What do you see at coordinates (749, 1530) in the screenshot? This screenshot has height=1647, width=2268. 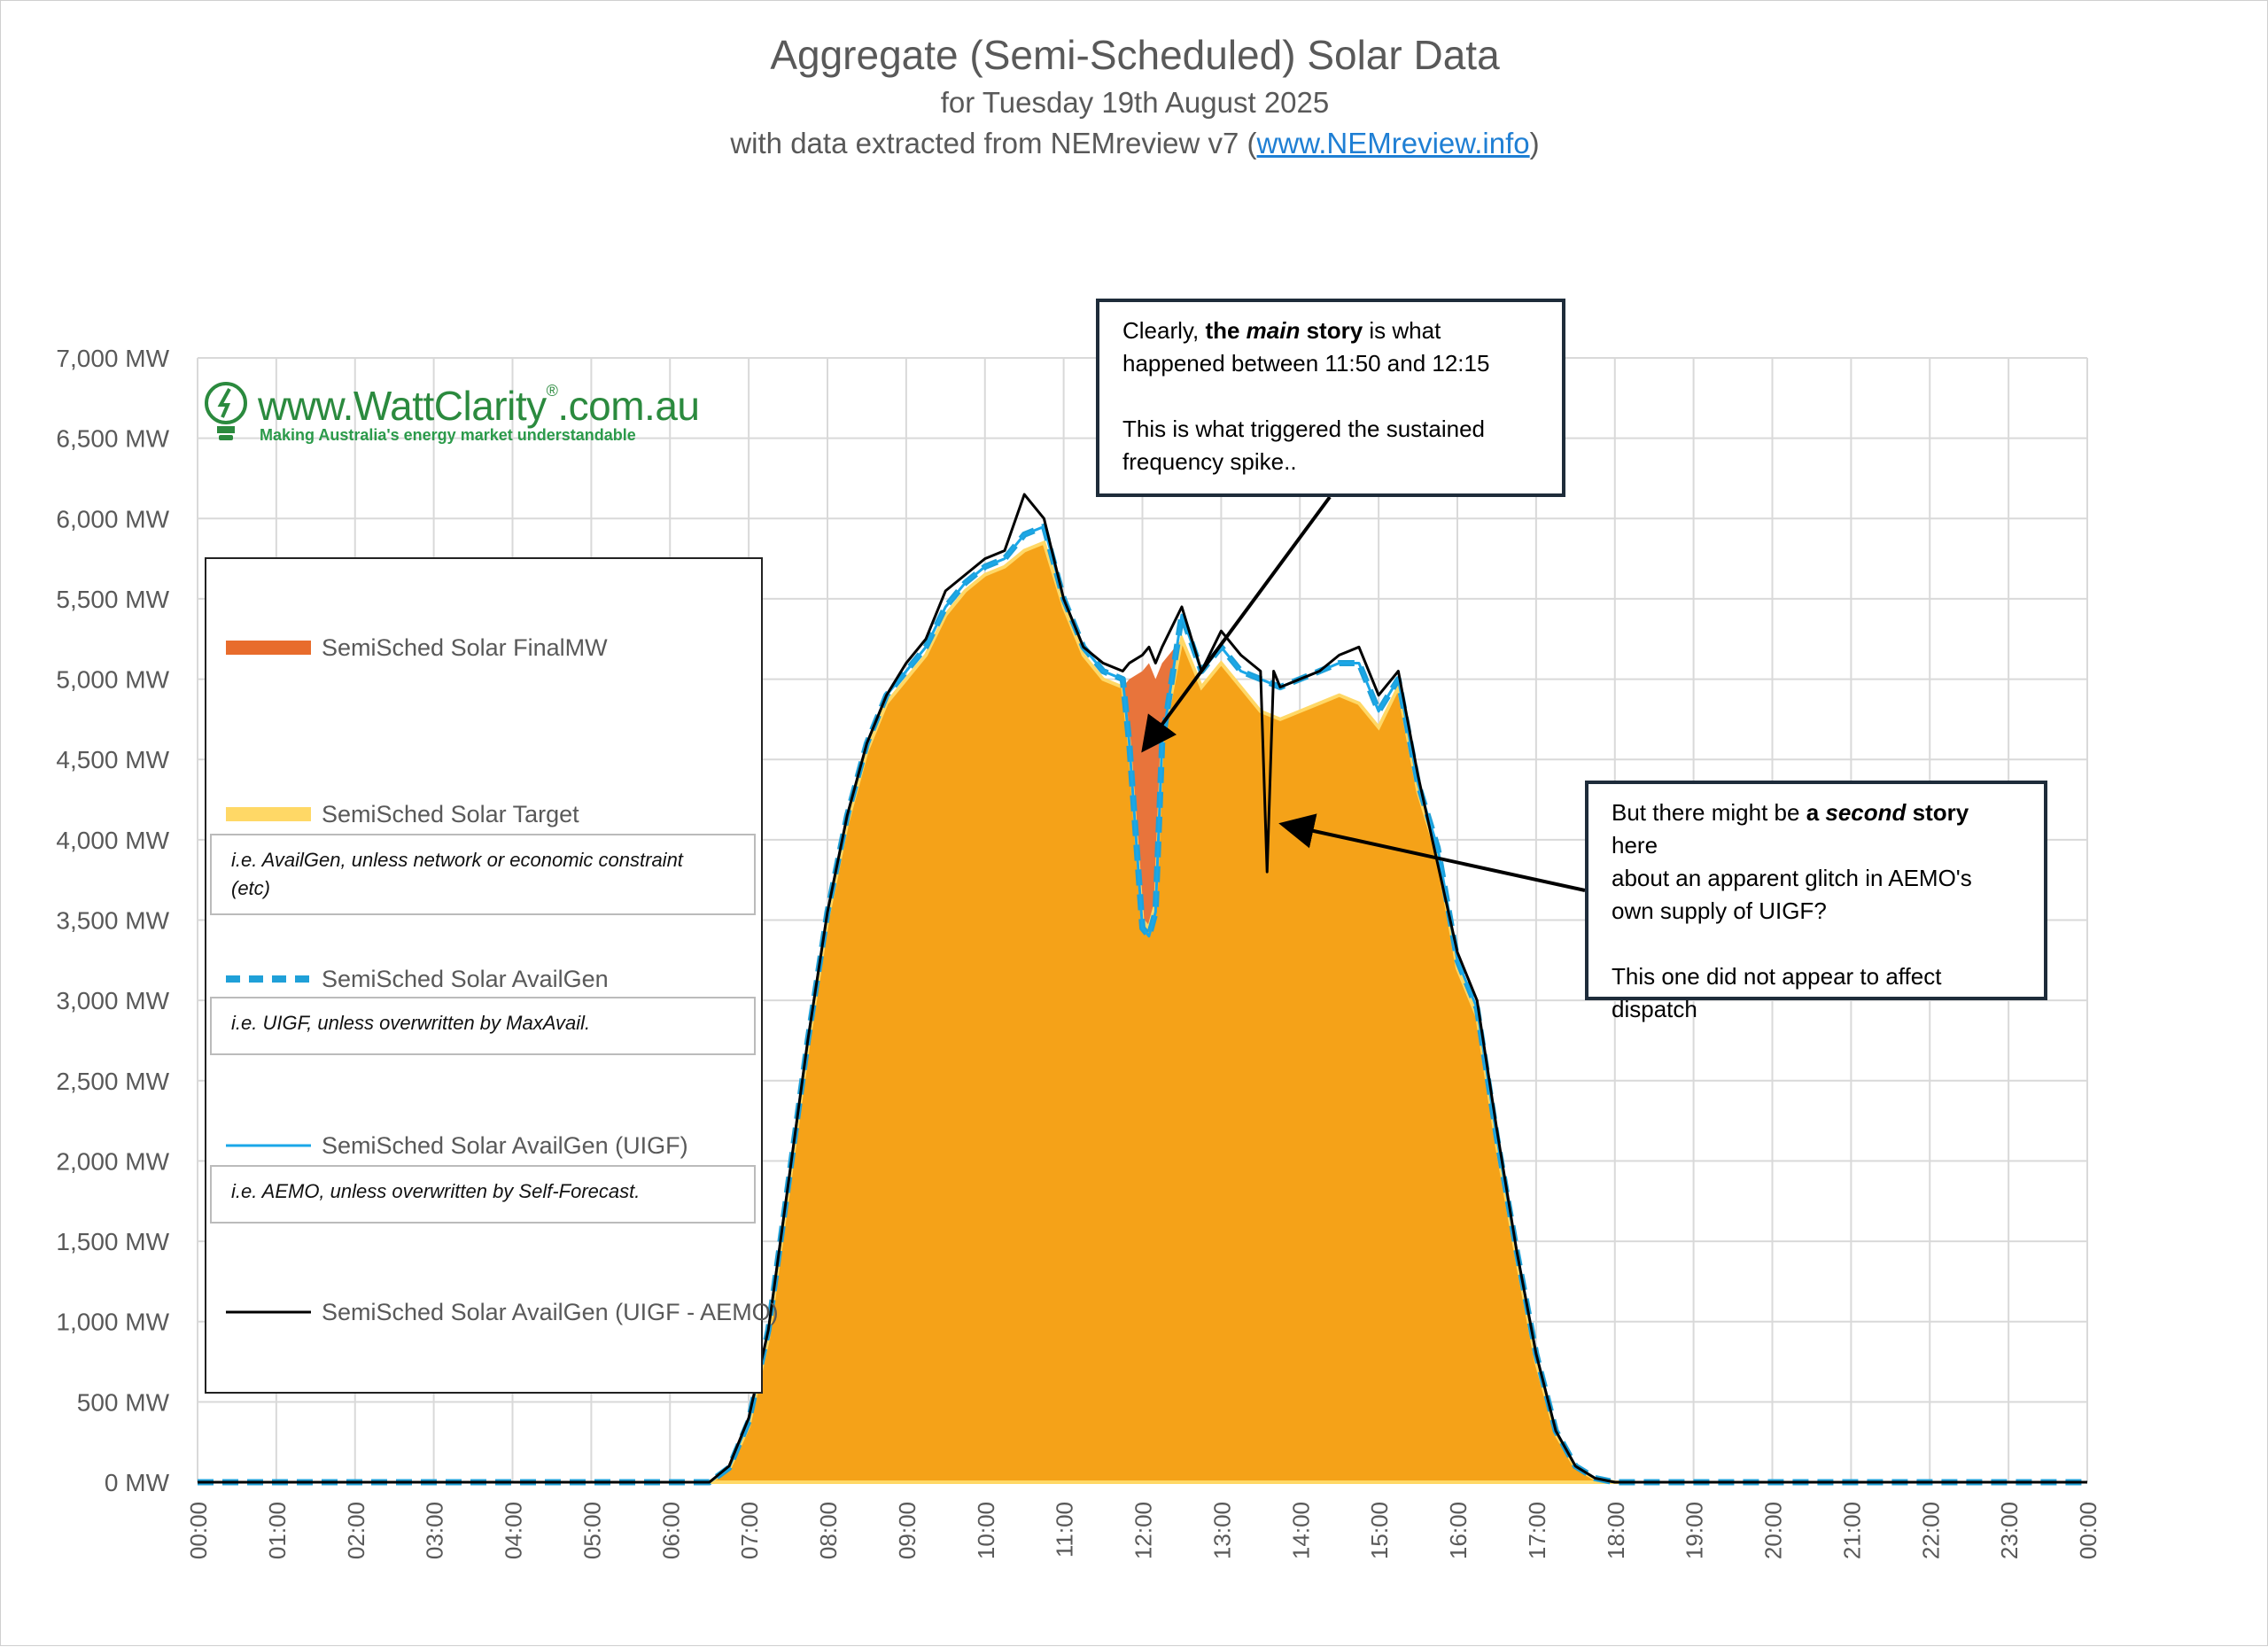 I see `x-tick-label: 07:00` at bounding box center [749, 1530].